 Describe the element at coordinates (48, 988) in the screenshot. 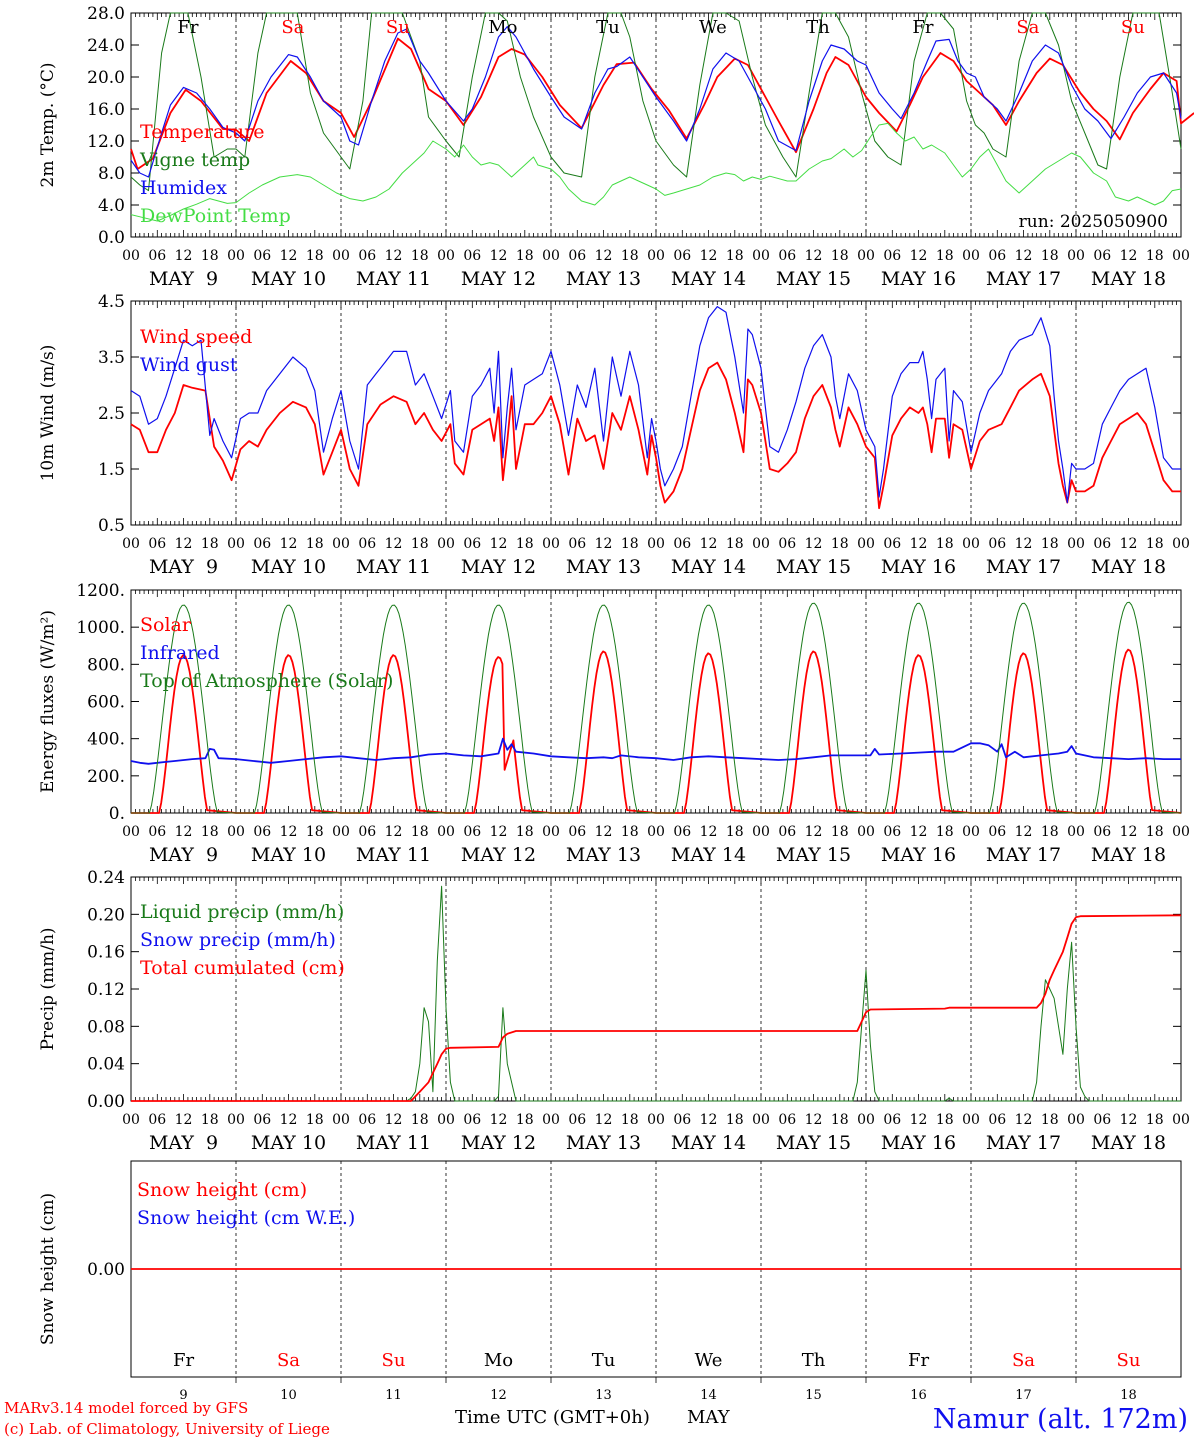

I see `y-axis-label: Precip (mm/h)` at that location.